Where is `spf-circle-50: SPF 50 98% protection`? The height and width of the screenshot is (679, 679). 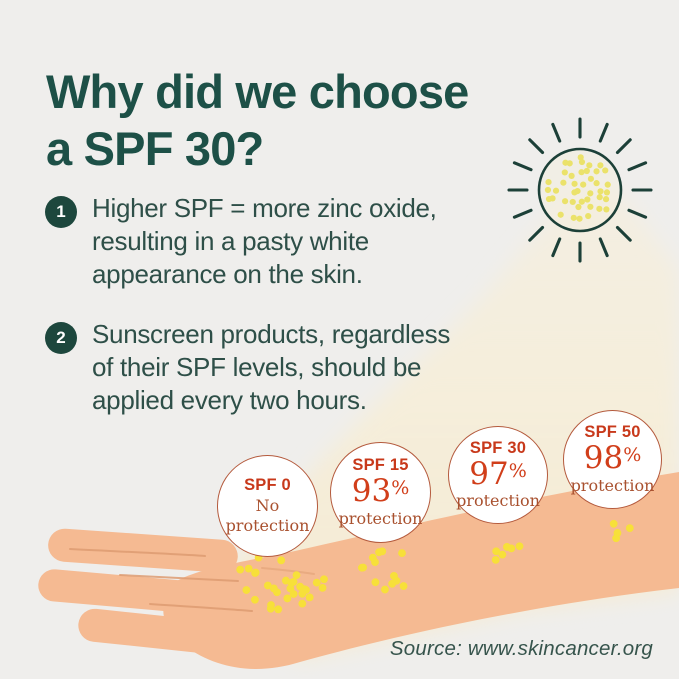
spf-circle-50: SPF 50 98% protection is located at coordinates (612, 459).